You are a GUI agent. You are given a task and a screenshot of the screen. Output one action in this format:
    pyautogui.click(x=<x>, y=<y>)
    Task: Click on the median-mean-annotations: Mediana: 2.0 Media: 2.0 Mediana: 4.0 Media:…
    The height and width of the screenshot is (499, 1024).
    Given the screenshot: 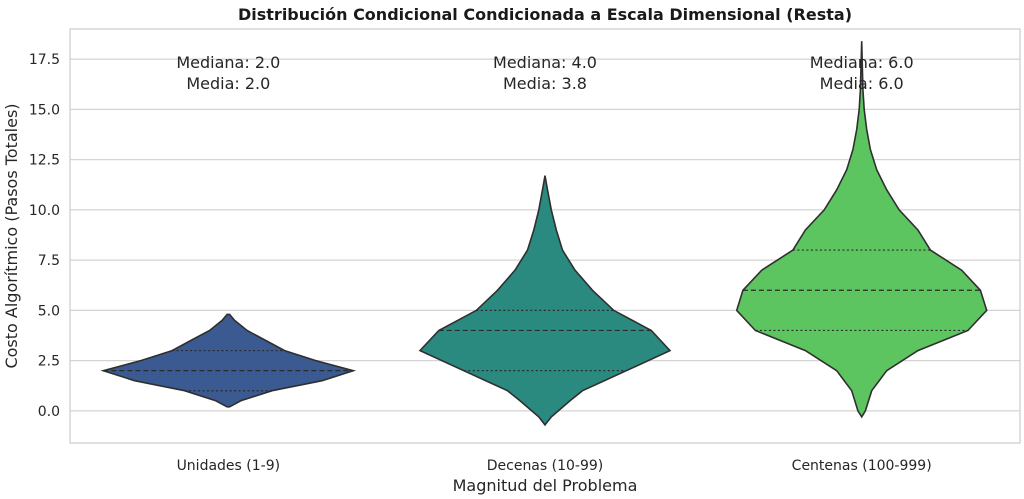 What is the action you would take?
    pyautogui.click(x=544, y=73)
    